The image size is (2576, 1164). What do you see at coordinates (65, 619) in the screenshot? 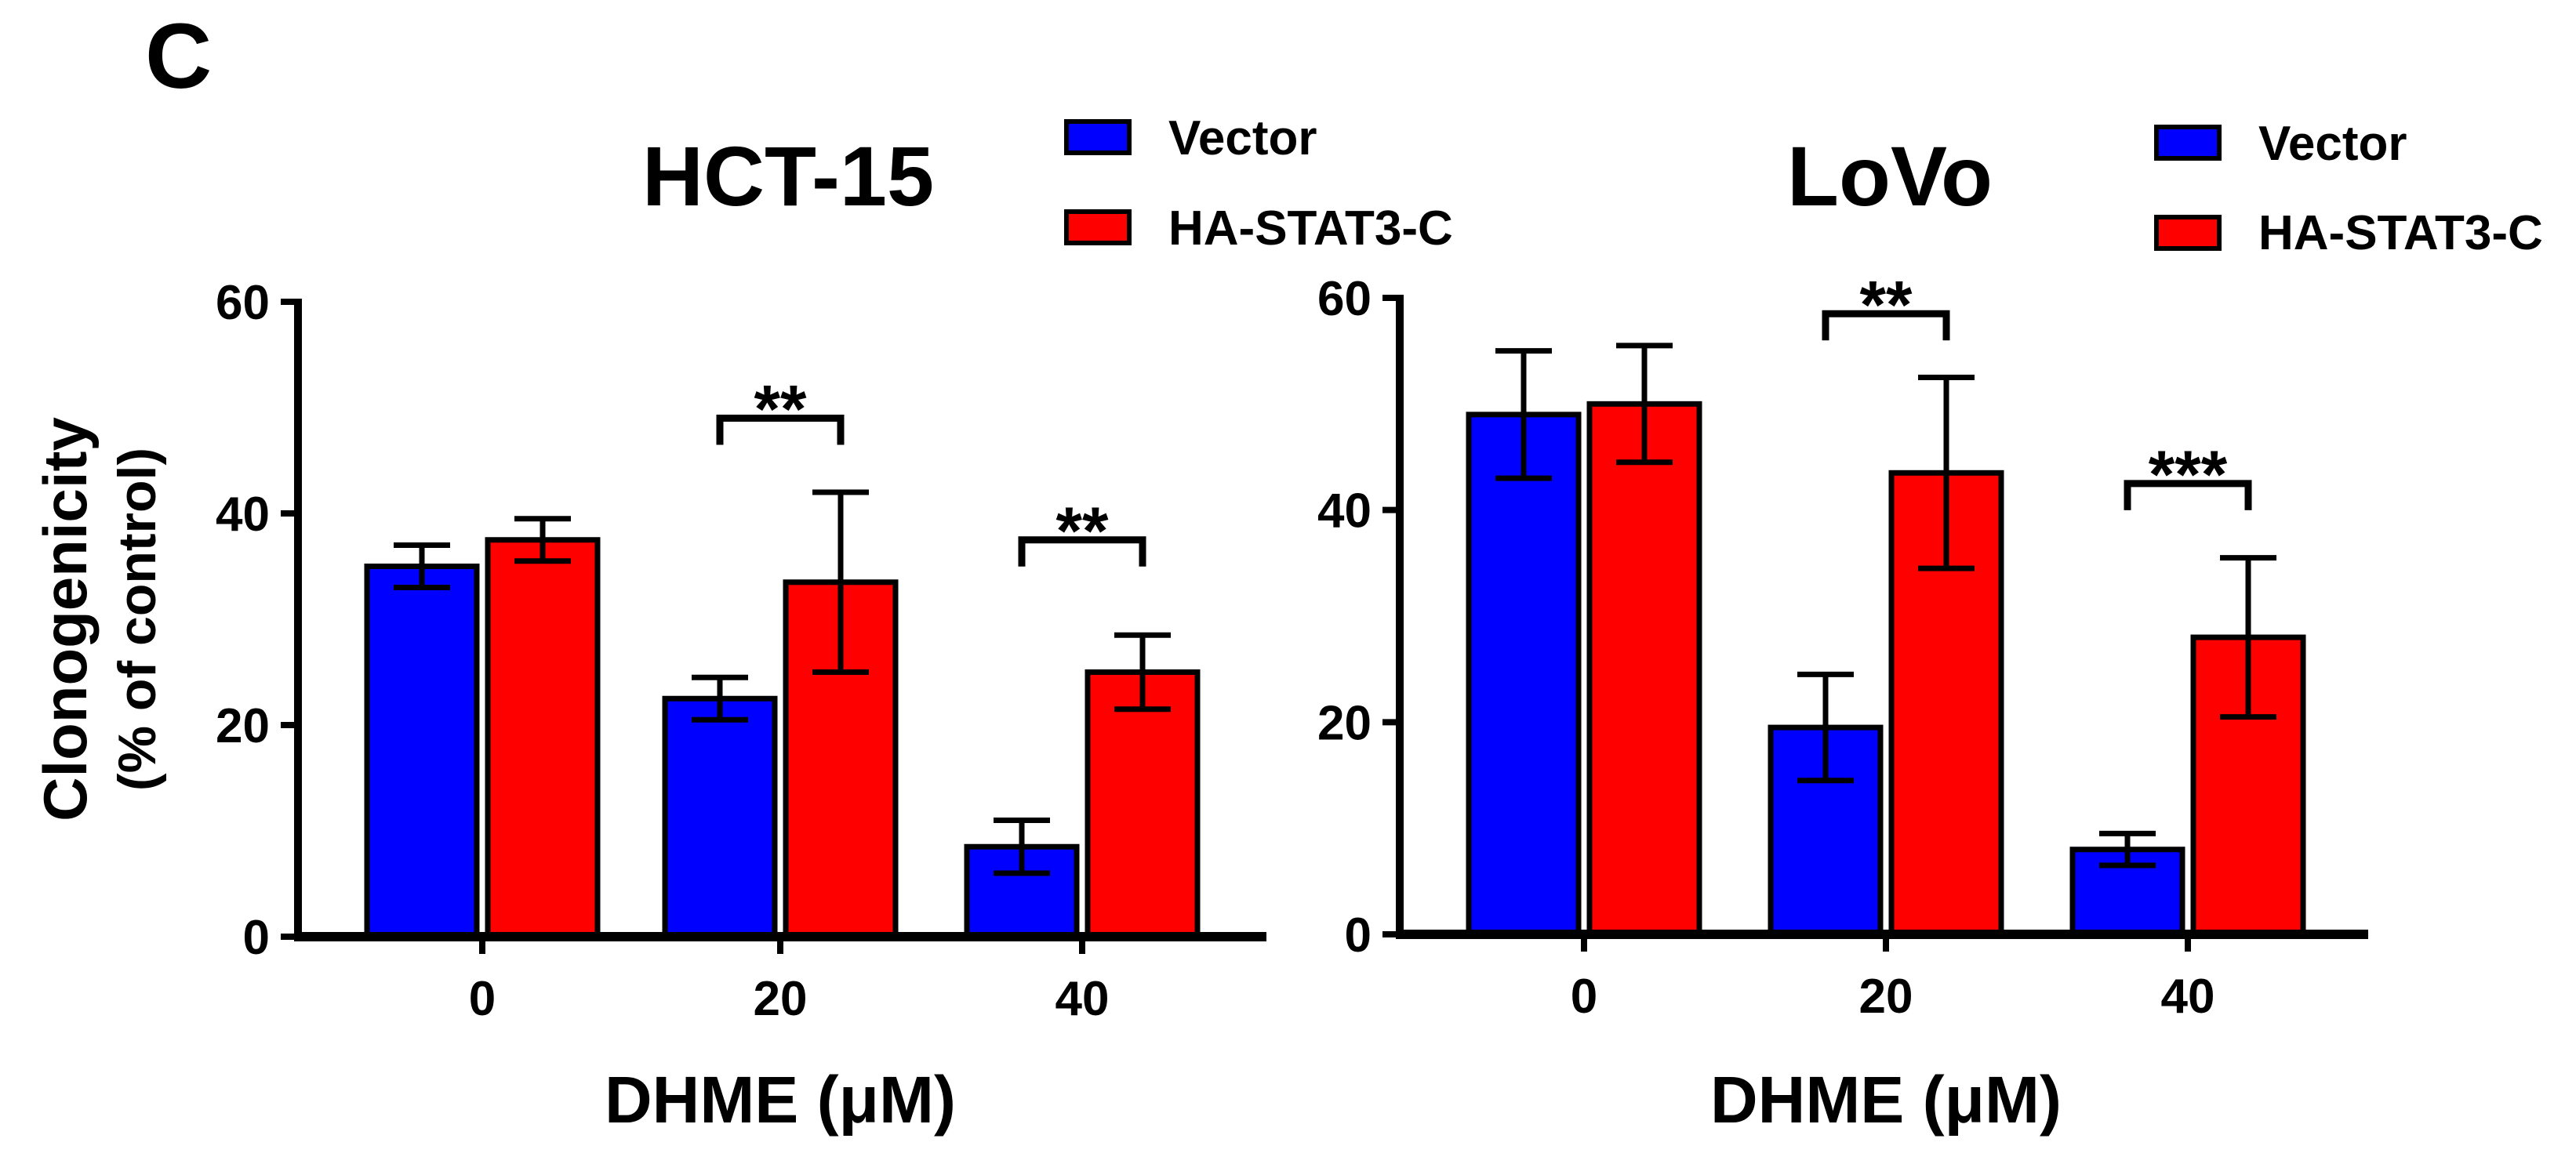
I see `y-axis-label: Clonogenicity` at bounding box center [65, 619].